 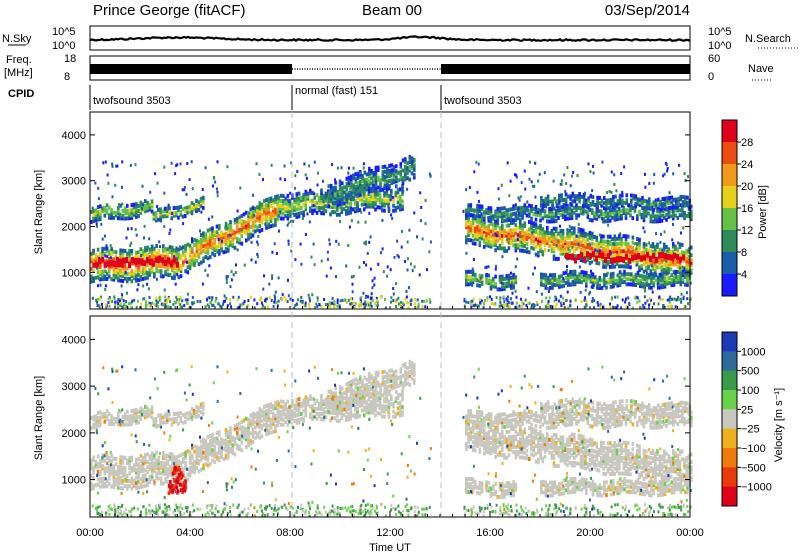 What do you see at coordinates (714, 59) in the screenshot?
I see `nave-tick-top: 60` at bounding box center [714, 59].